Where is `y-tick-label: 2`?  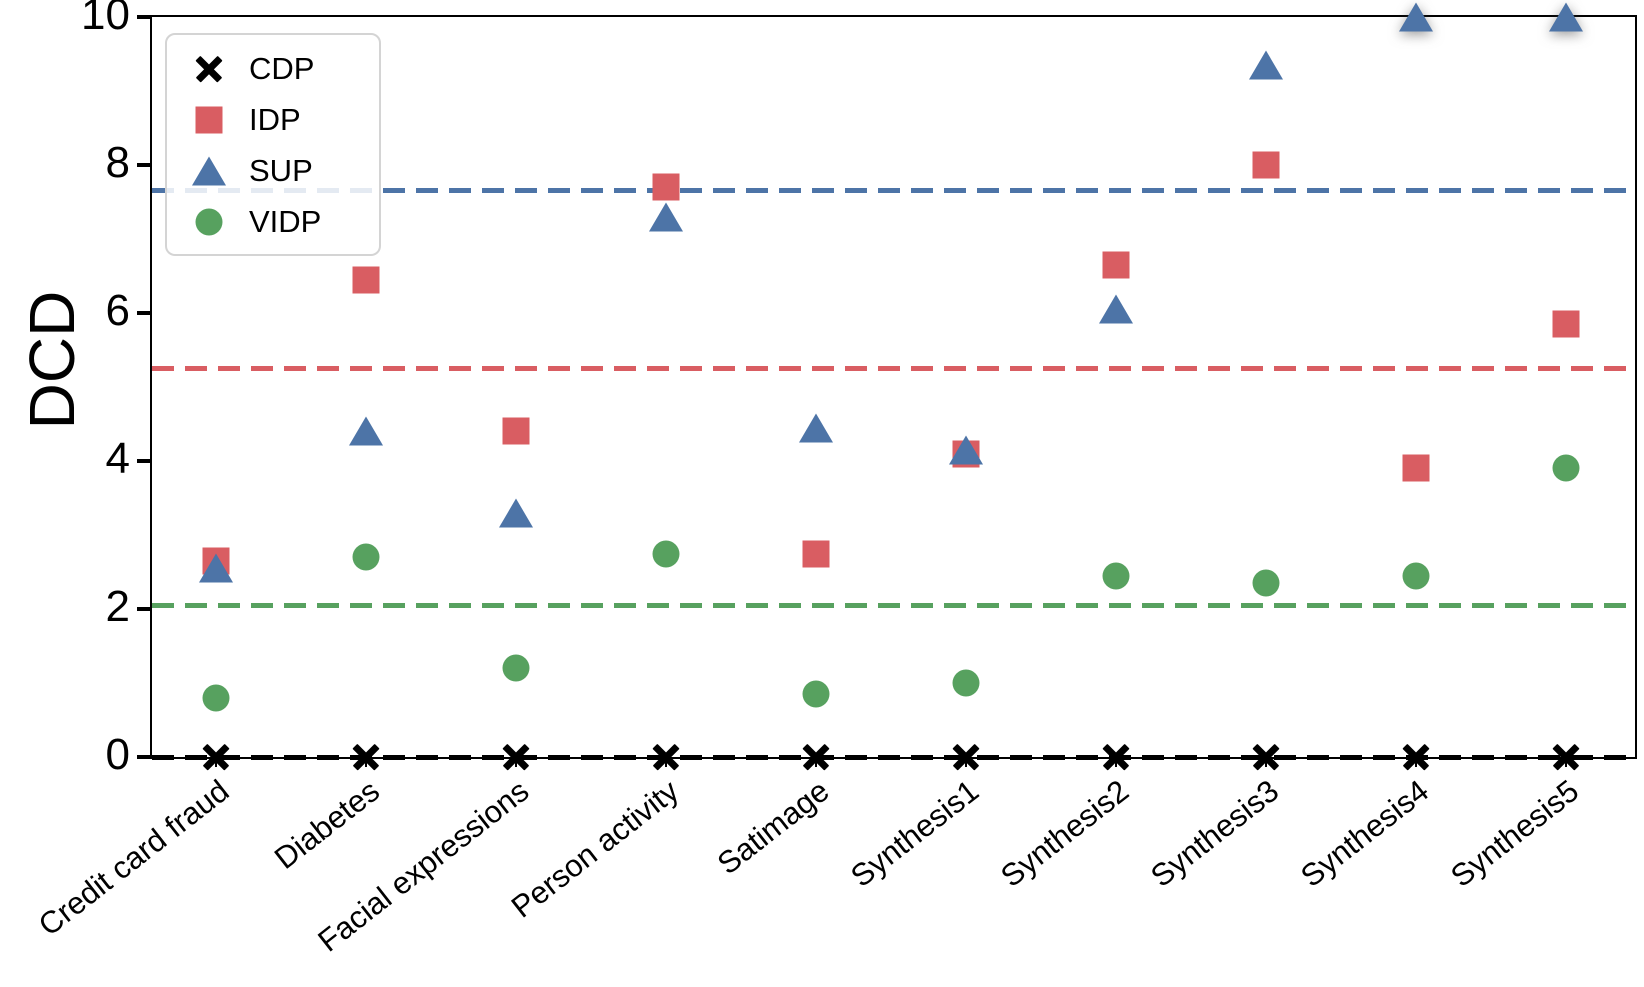 y-tick-label: 2 is located at coordinates (117, 606).